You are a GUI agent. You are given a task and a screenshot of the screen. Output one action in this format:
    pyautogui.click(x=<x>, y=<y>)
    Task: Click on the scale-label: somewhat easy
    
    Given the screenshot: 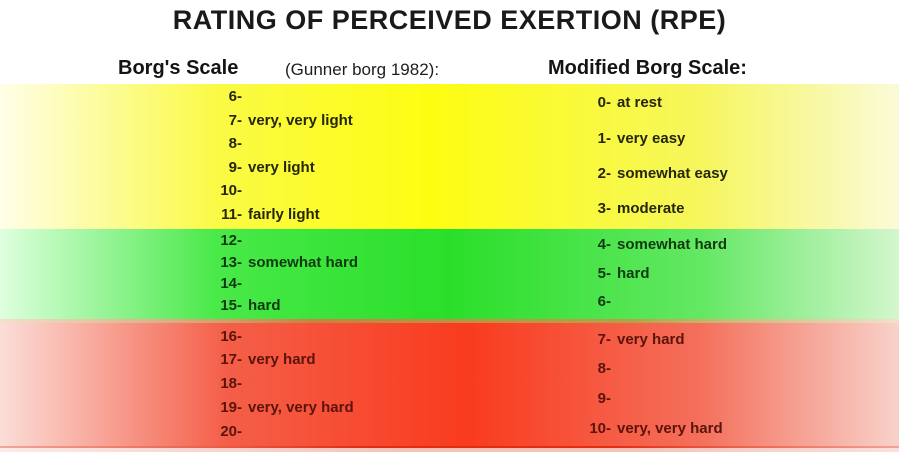 What is the action you would take?
    pyautogui.click(x=672, y=173)
    